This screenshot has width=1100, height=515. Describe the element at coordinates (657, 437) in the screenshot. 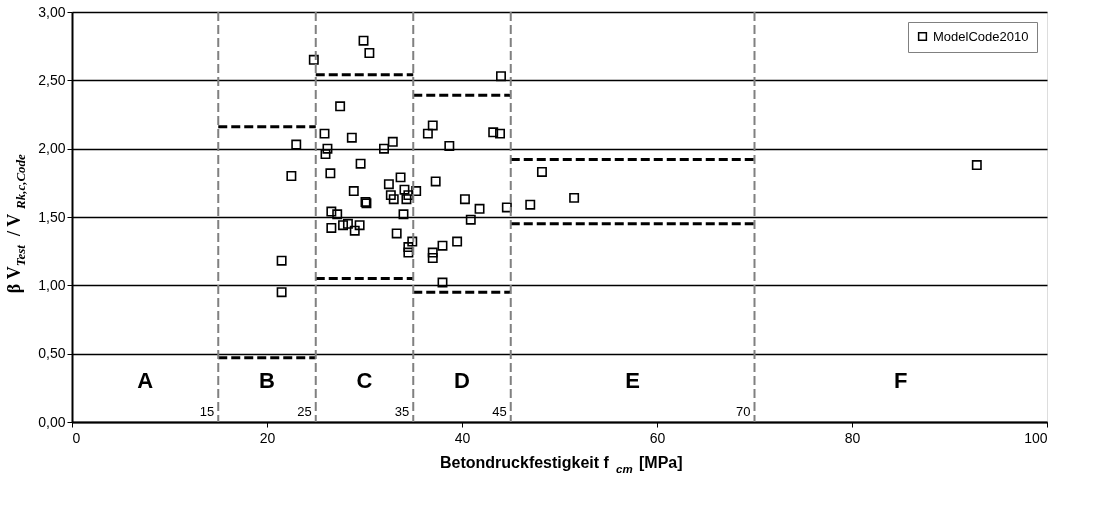

I see `x-tick-label: 60` at that location.